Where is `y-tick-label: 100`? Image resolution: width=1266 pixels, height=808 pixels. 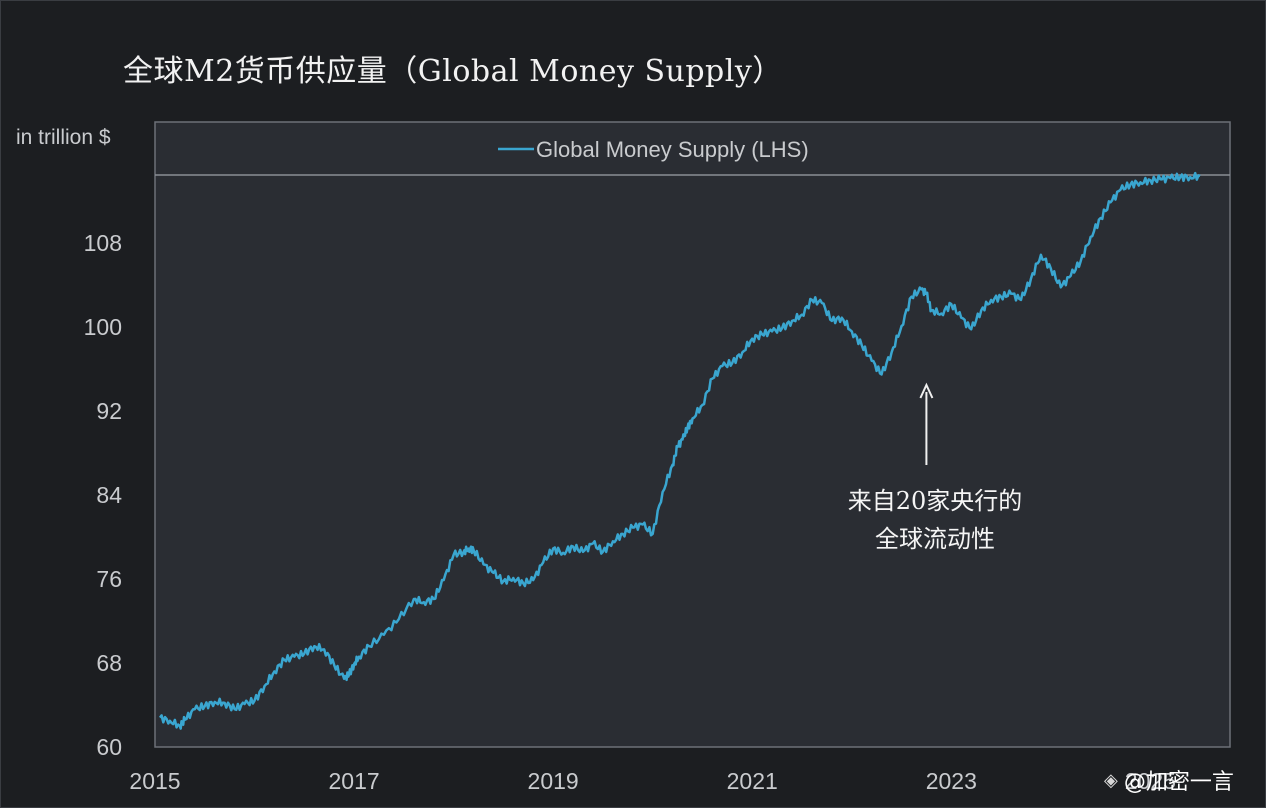 y-tick-label: 100 is located at coordinates (103, 327).